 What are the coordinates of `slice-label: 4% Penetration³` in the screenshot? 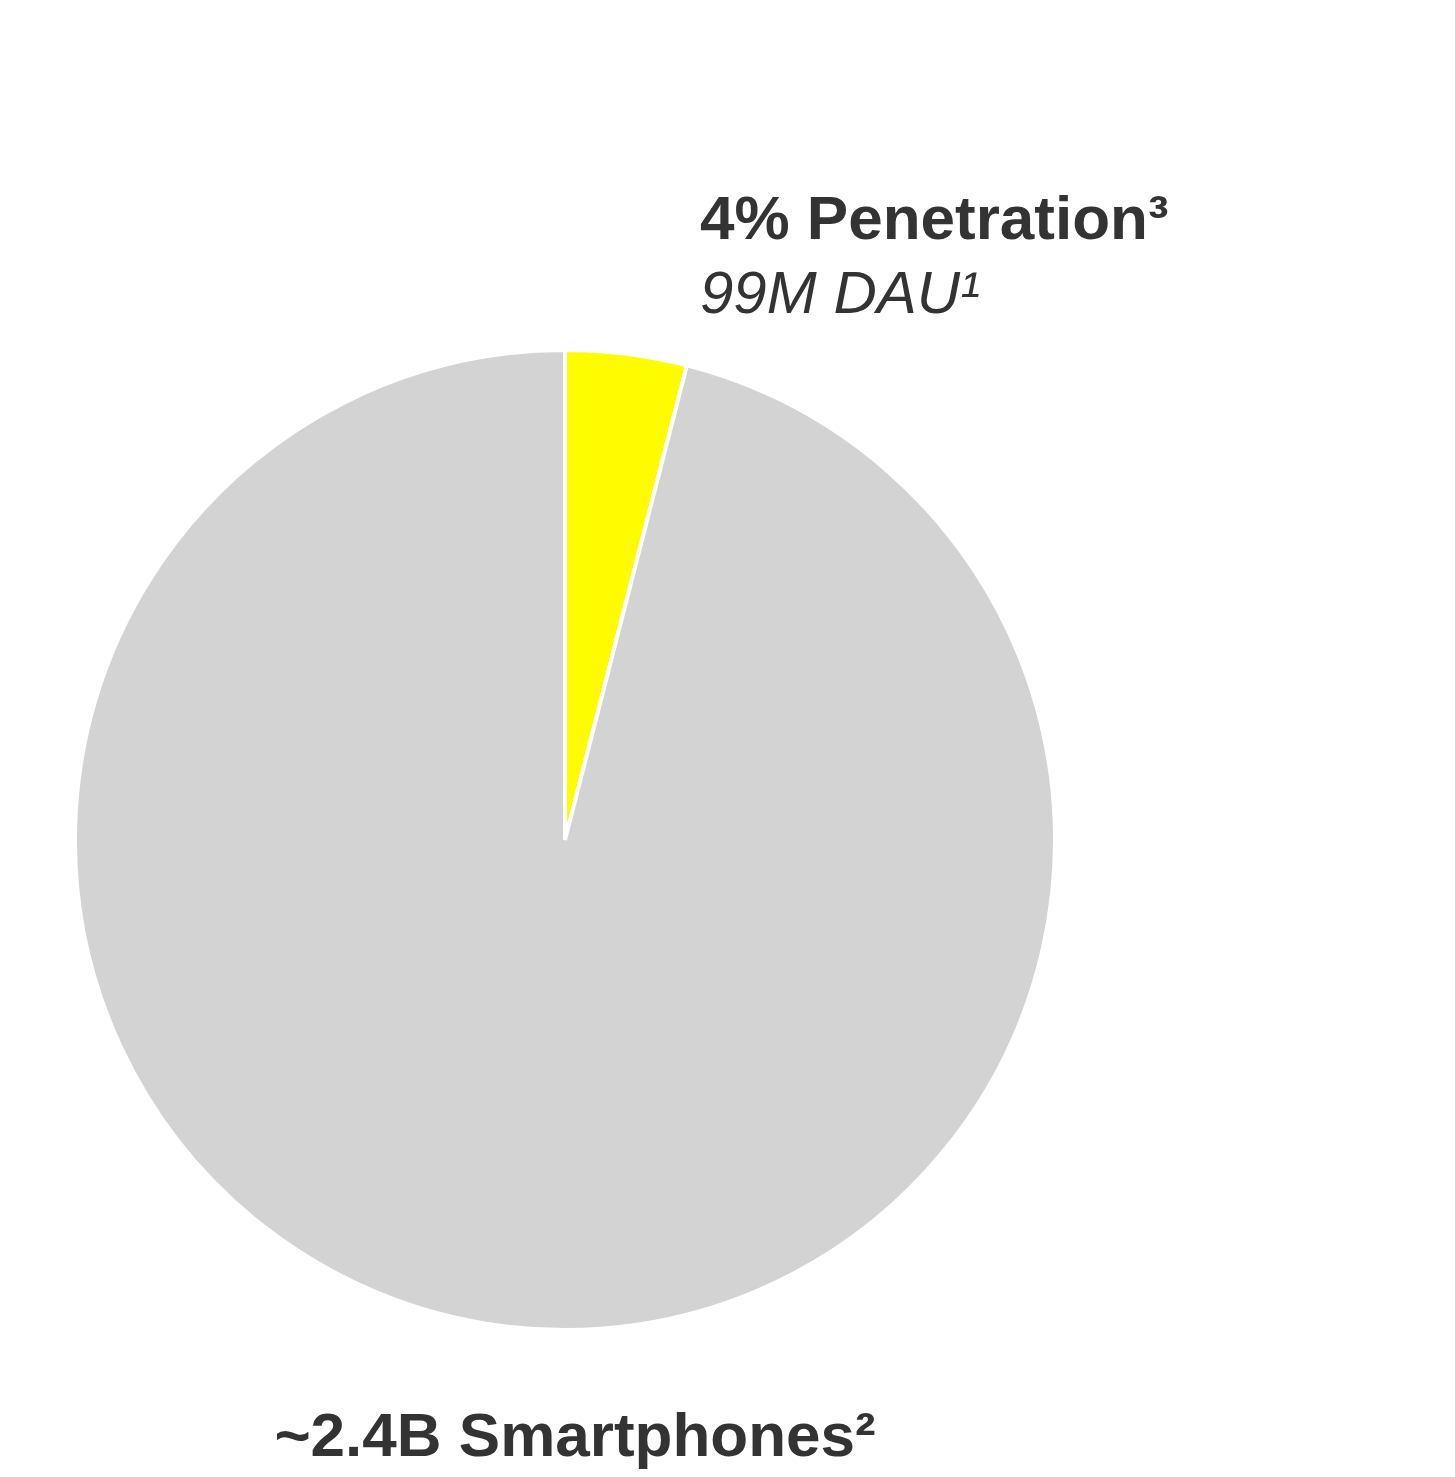 It's located at (934, 217).